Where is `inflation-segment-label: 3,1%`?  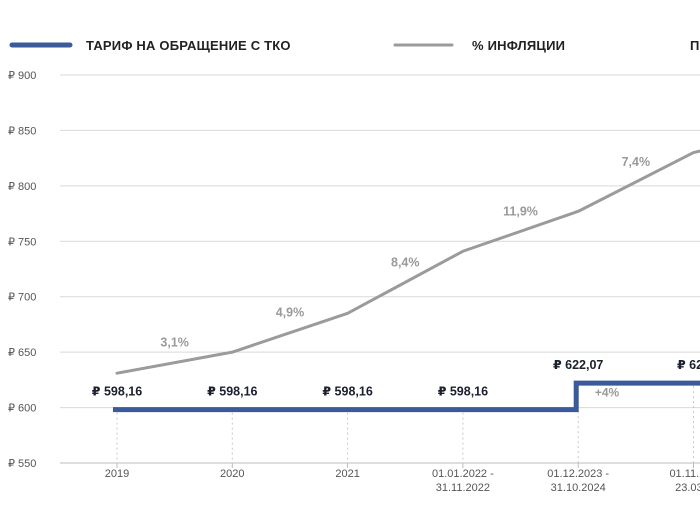 inflation-segment-label: 3,1% is located at coordinates (174, 343).